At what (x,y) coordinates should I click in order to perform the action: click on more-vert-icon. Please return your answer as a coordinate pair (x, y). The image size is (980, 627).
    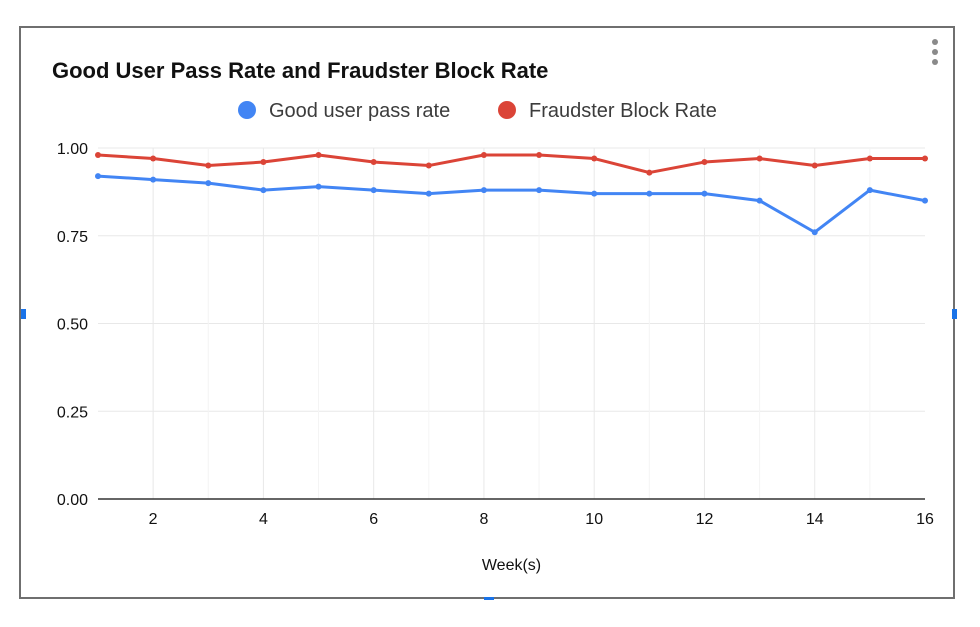
    Looking at the image, I should click on (935, 52).